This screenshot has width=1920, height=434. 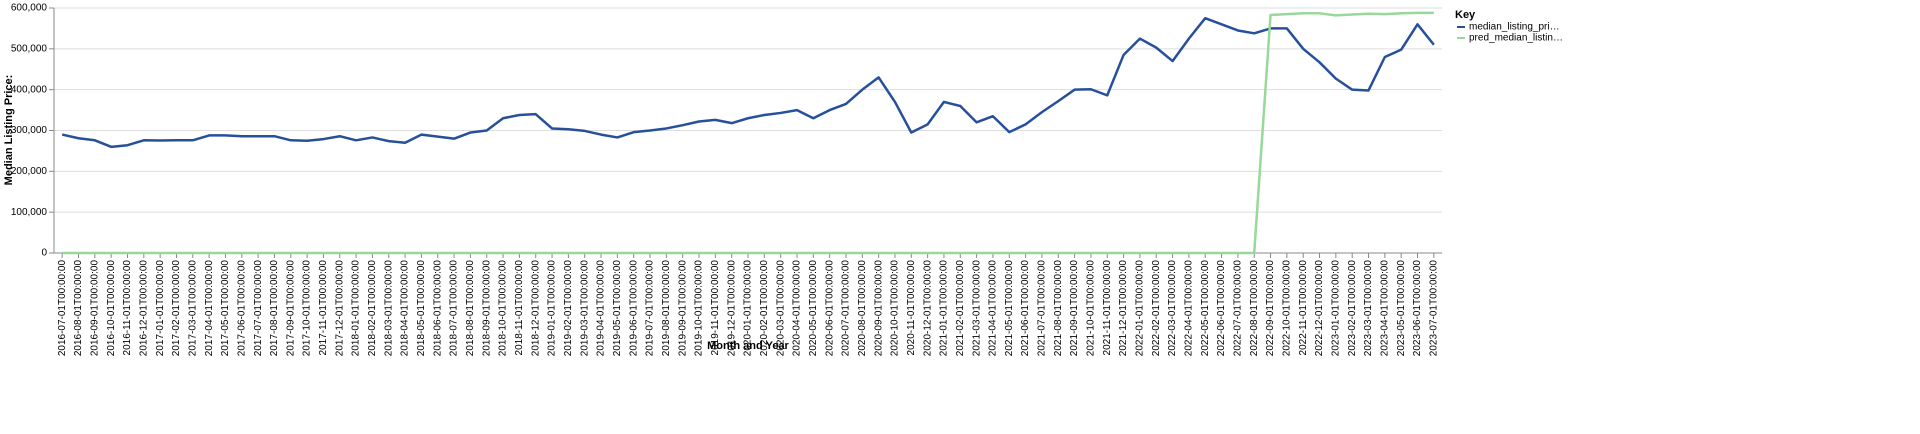 I want to click on x-tick-label: 2017-10-01T00:00:00, so click(x=307, y=308).